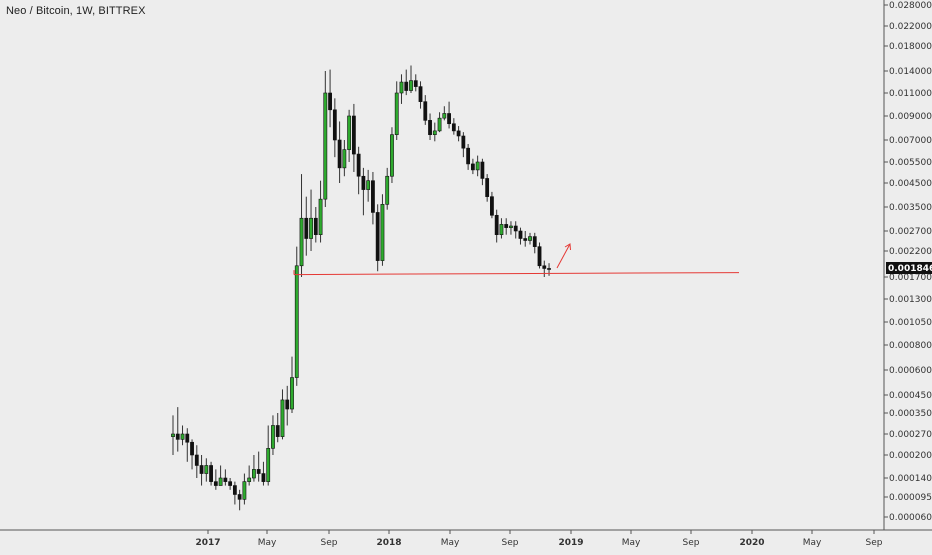 Image resolution: width=932 pixels, height=555 pixels. I want to click on y-tick-label: 0.00550000, so click(910, 163).